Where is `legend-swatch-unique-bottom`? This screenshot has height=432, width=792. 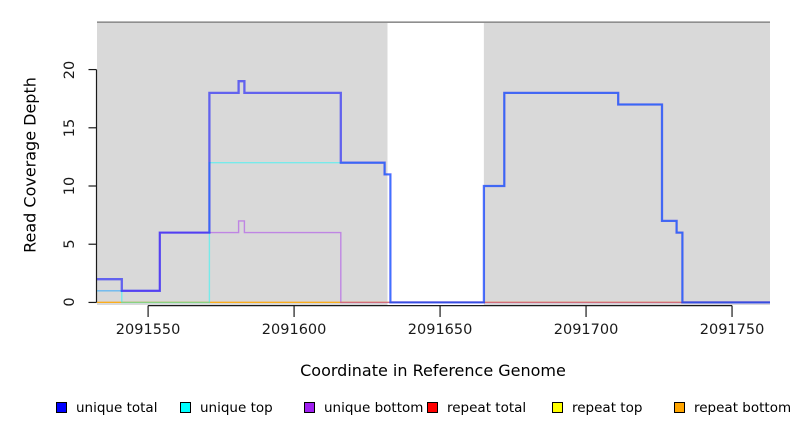
legend-swatch-unique-bottom is located at coordinates (309, 407).